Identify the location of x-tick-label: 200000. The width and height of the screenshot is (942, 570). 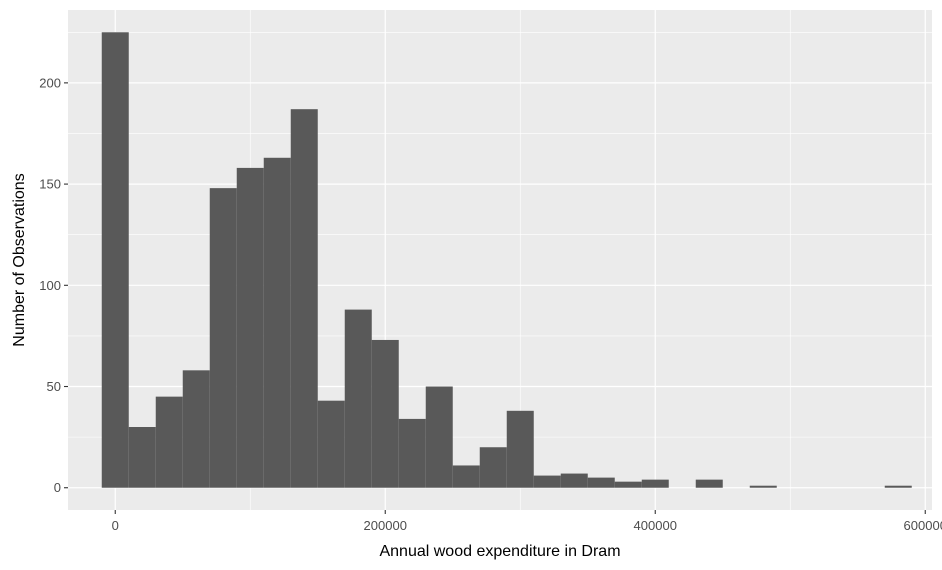
(385, 525).